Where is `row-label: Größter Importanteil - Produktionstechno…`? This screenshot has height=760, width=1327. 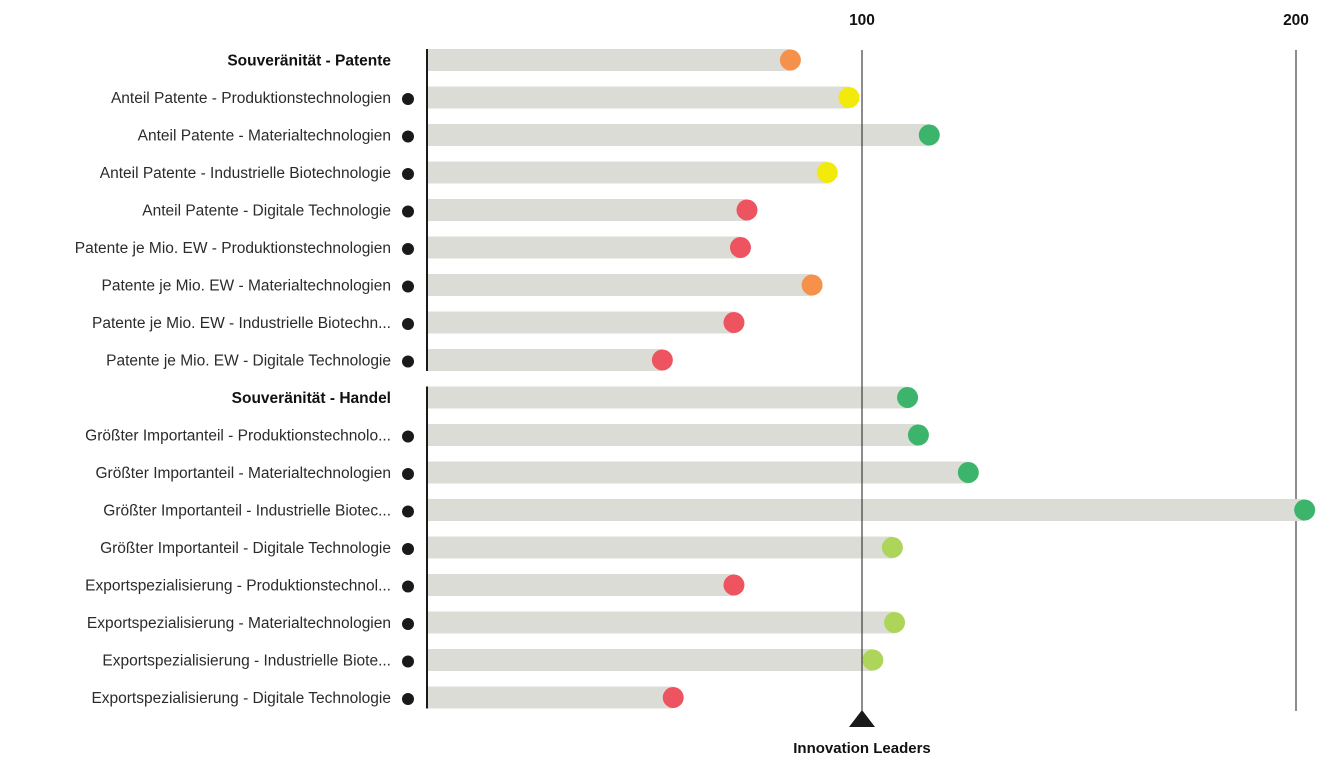 row-label: Größter Importanteil - Produktionstechno… is located at coordinates (238, 436).